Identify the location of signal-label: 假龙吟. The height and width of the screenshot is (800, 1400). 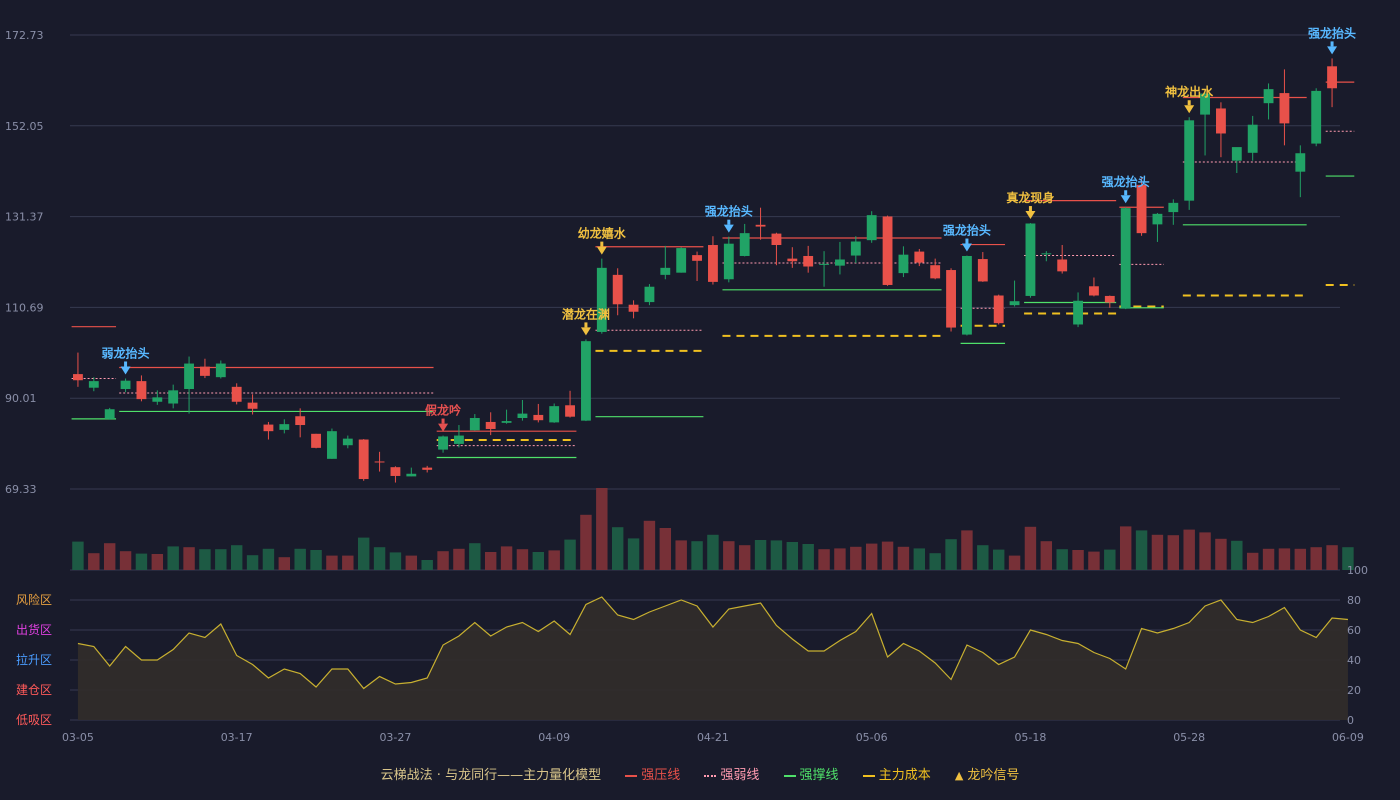
(443, 410).